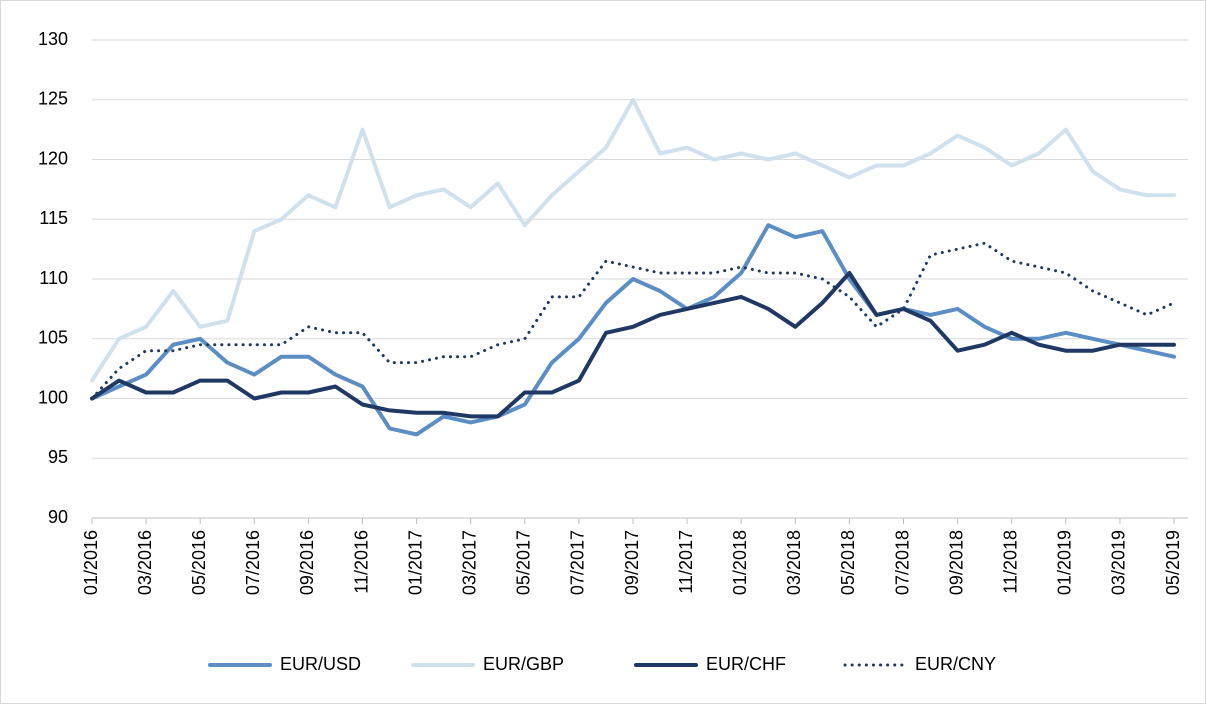  Describe the element at coordinates (686, 562) in the screenshot. I see `x-tick-label: 11/2017` at that location.